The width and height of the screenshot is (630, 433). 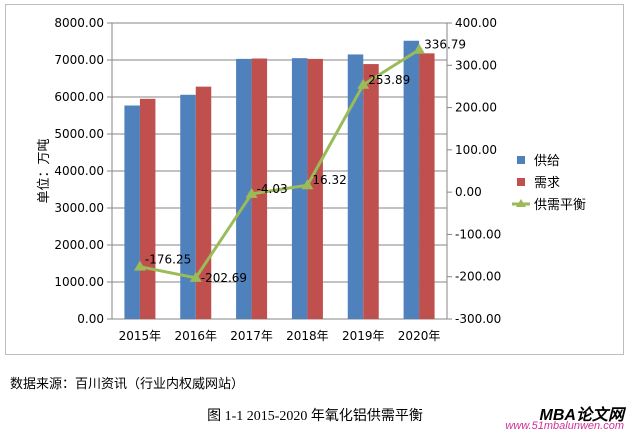 I want to click on legend-label: 供需平衡, so click(x=560, y=205).